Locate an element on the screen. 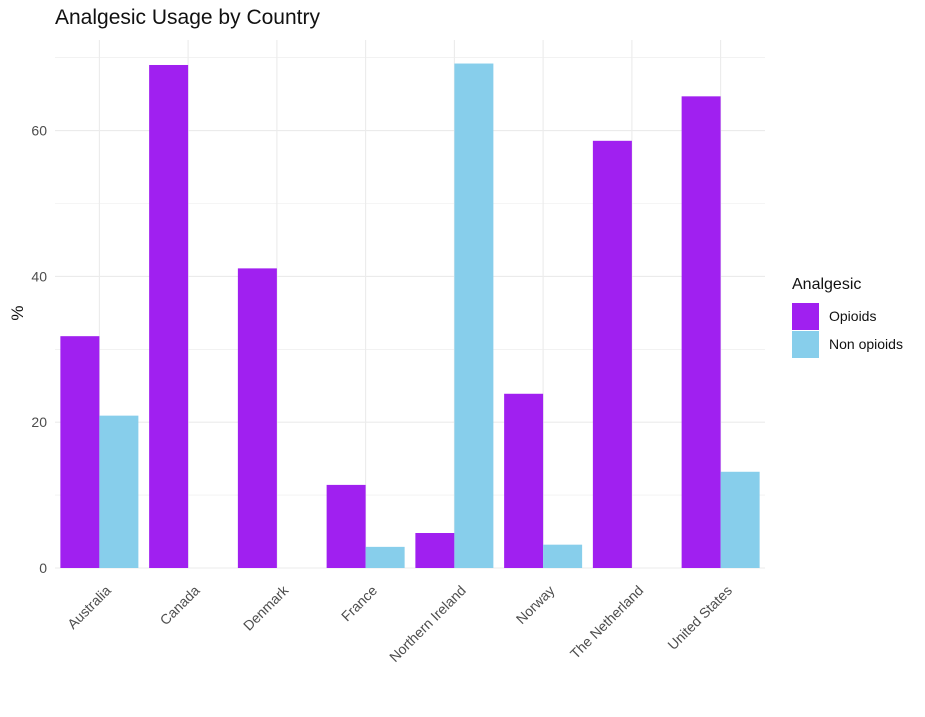 The height and width of the screenshot is (717, 925). x-tick-label: Norway is located at coordinates (535, 604).